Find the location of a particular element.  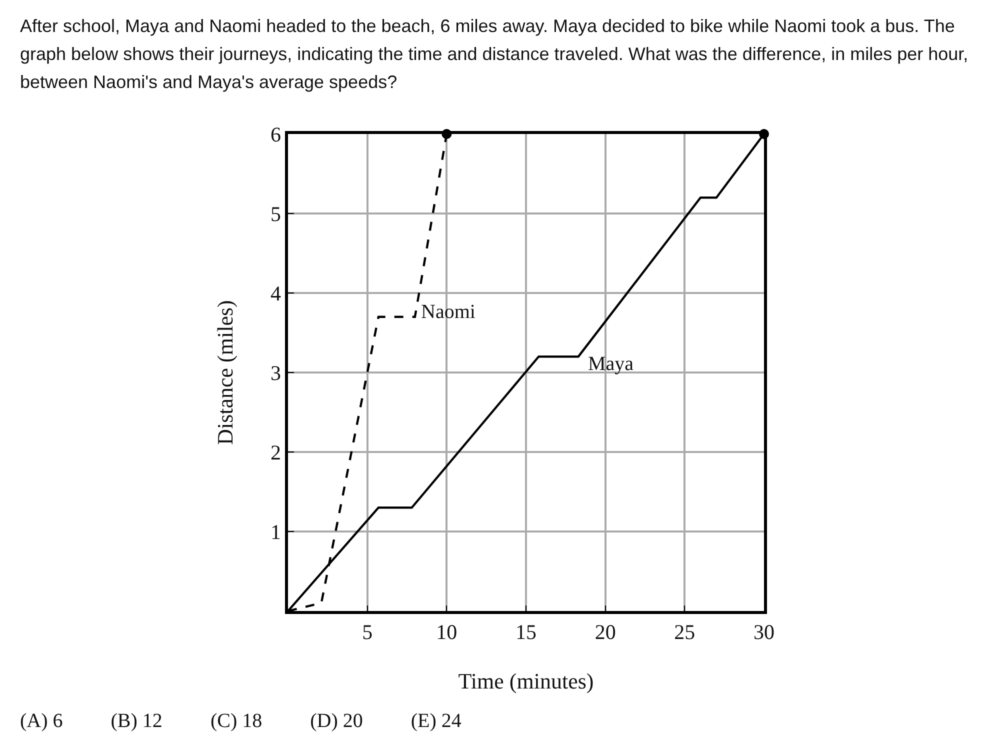

y-tick-label: 1 is located at coordinates (276, 532).